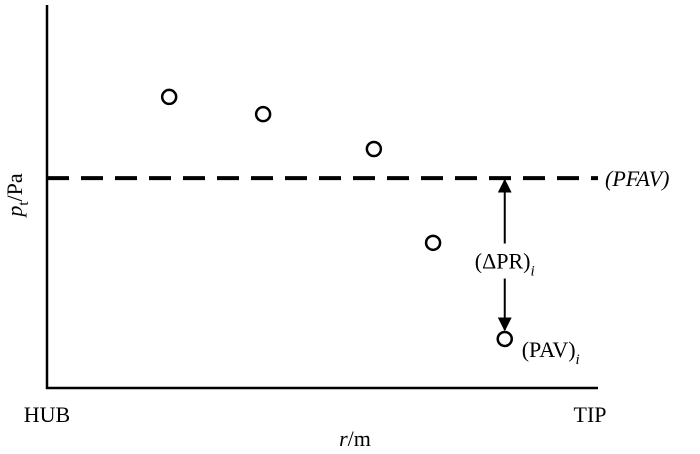 The image size is (700, 454). What do you see at coordinates (343, 438) in the screenshot?
I see `x-label-symbol: r` at bounding box center [343, 438].